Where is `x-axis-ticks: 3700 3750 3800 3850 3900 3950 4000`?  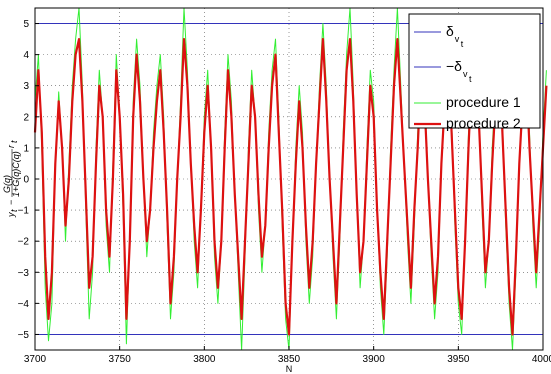 x-axis-ticks: 3700 3750 3800 3850 3900 3950 4000 is located at coordinates (287, 355).